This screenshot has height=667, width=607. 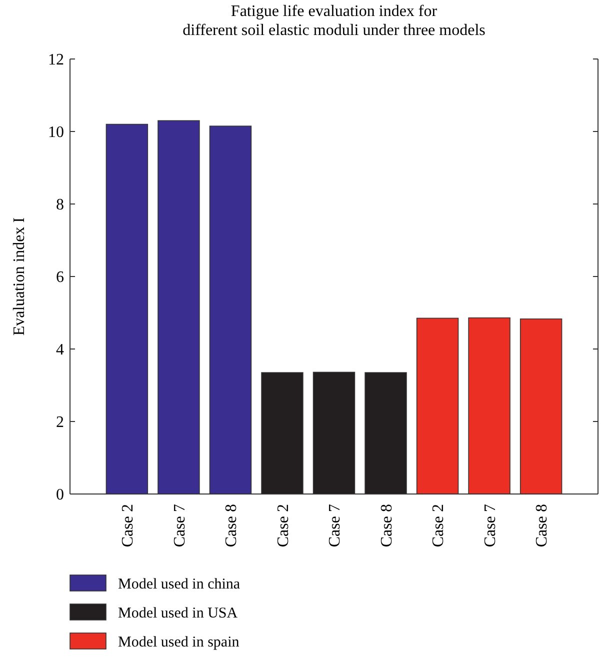 I want to click on y-tick-label: 2, so click(x=60, y=423).